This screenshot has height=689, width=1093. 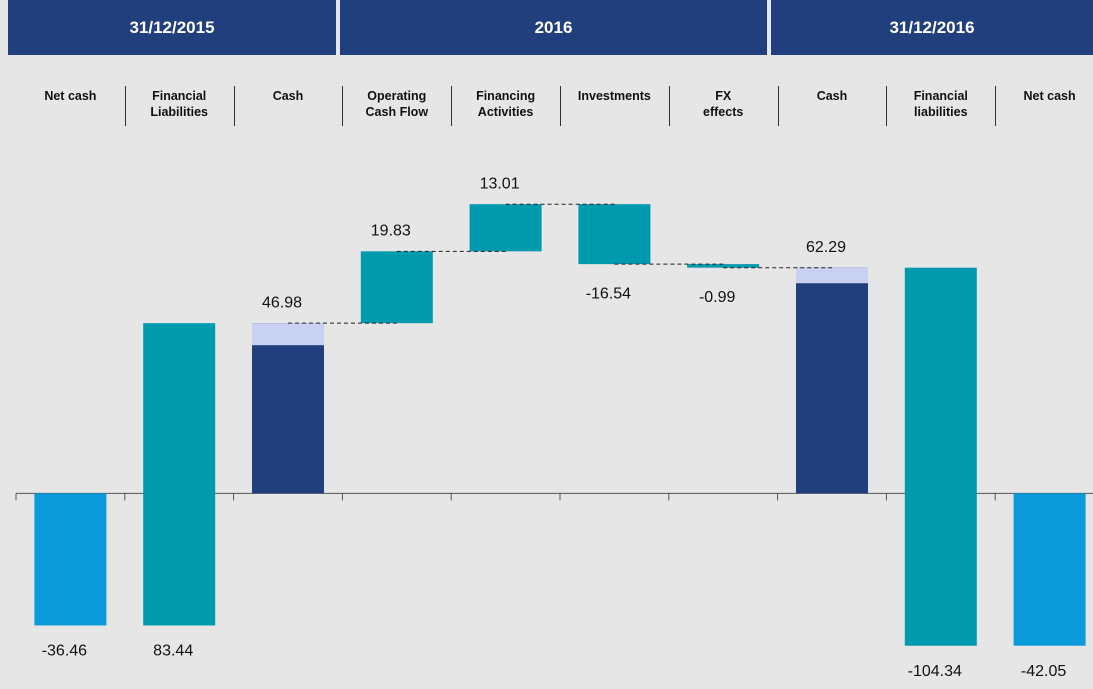 What do you see at coordinates (506, 104) in the screenshot?
I see `column-header: Financing Activities` at bounding box center [506, 104].